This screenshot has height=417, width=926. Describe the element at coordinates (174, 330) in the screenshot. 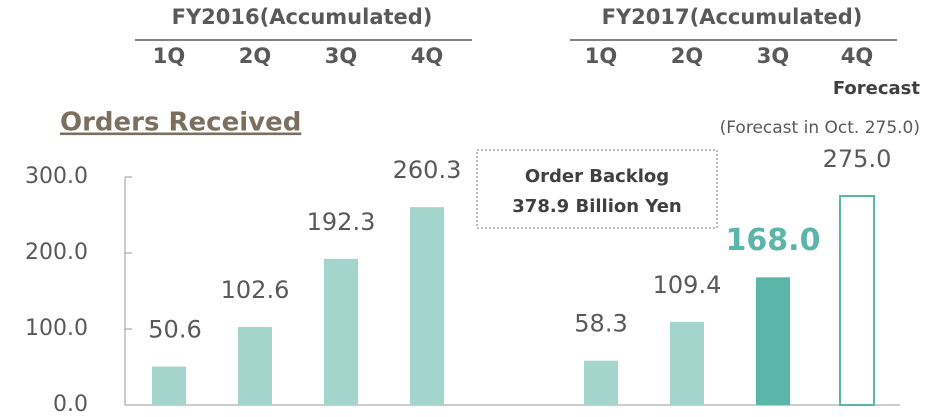

I see `value-label: 50.6` at that location.